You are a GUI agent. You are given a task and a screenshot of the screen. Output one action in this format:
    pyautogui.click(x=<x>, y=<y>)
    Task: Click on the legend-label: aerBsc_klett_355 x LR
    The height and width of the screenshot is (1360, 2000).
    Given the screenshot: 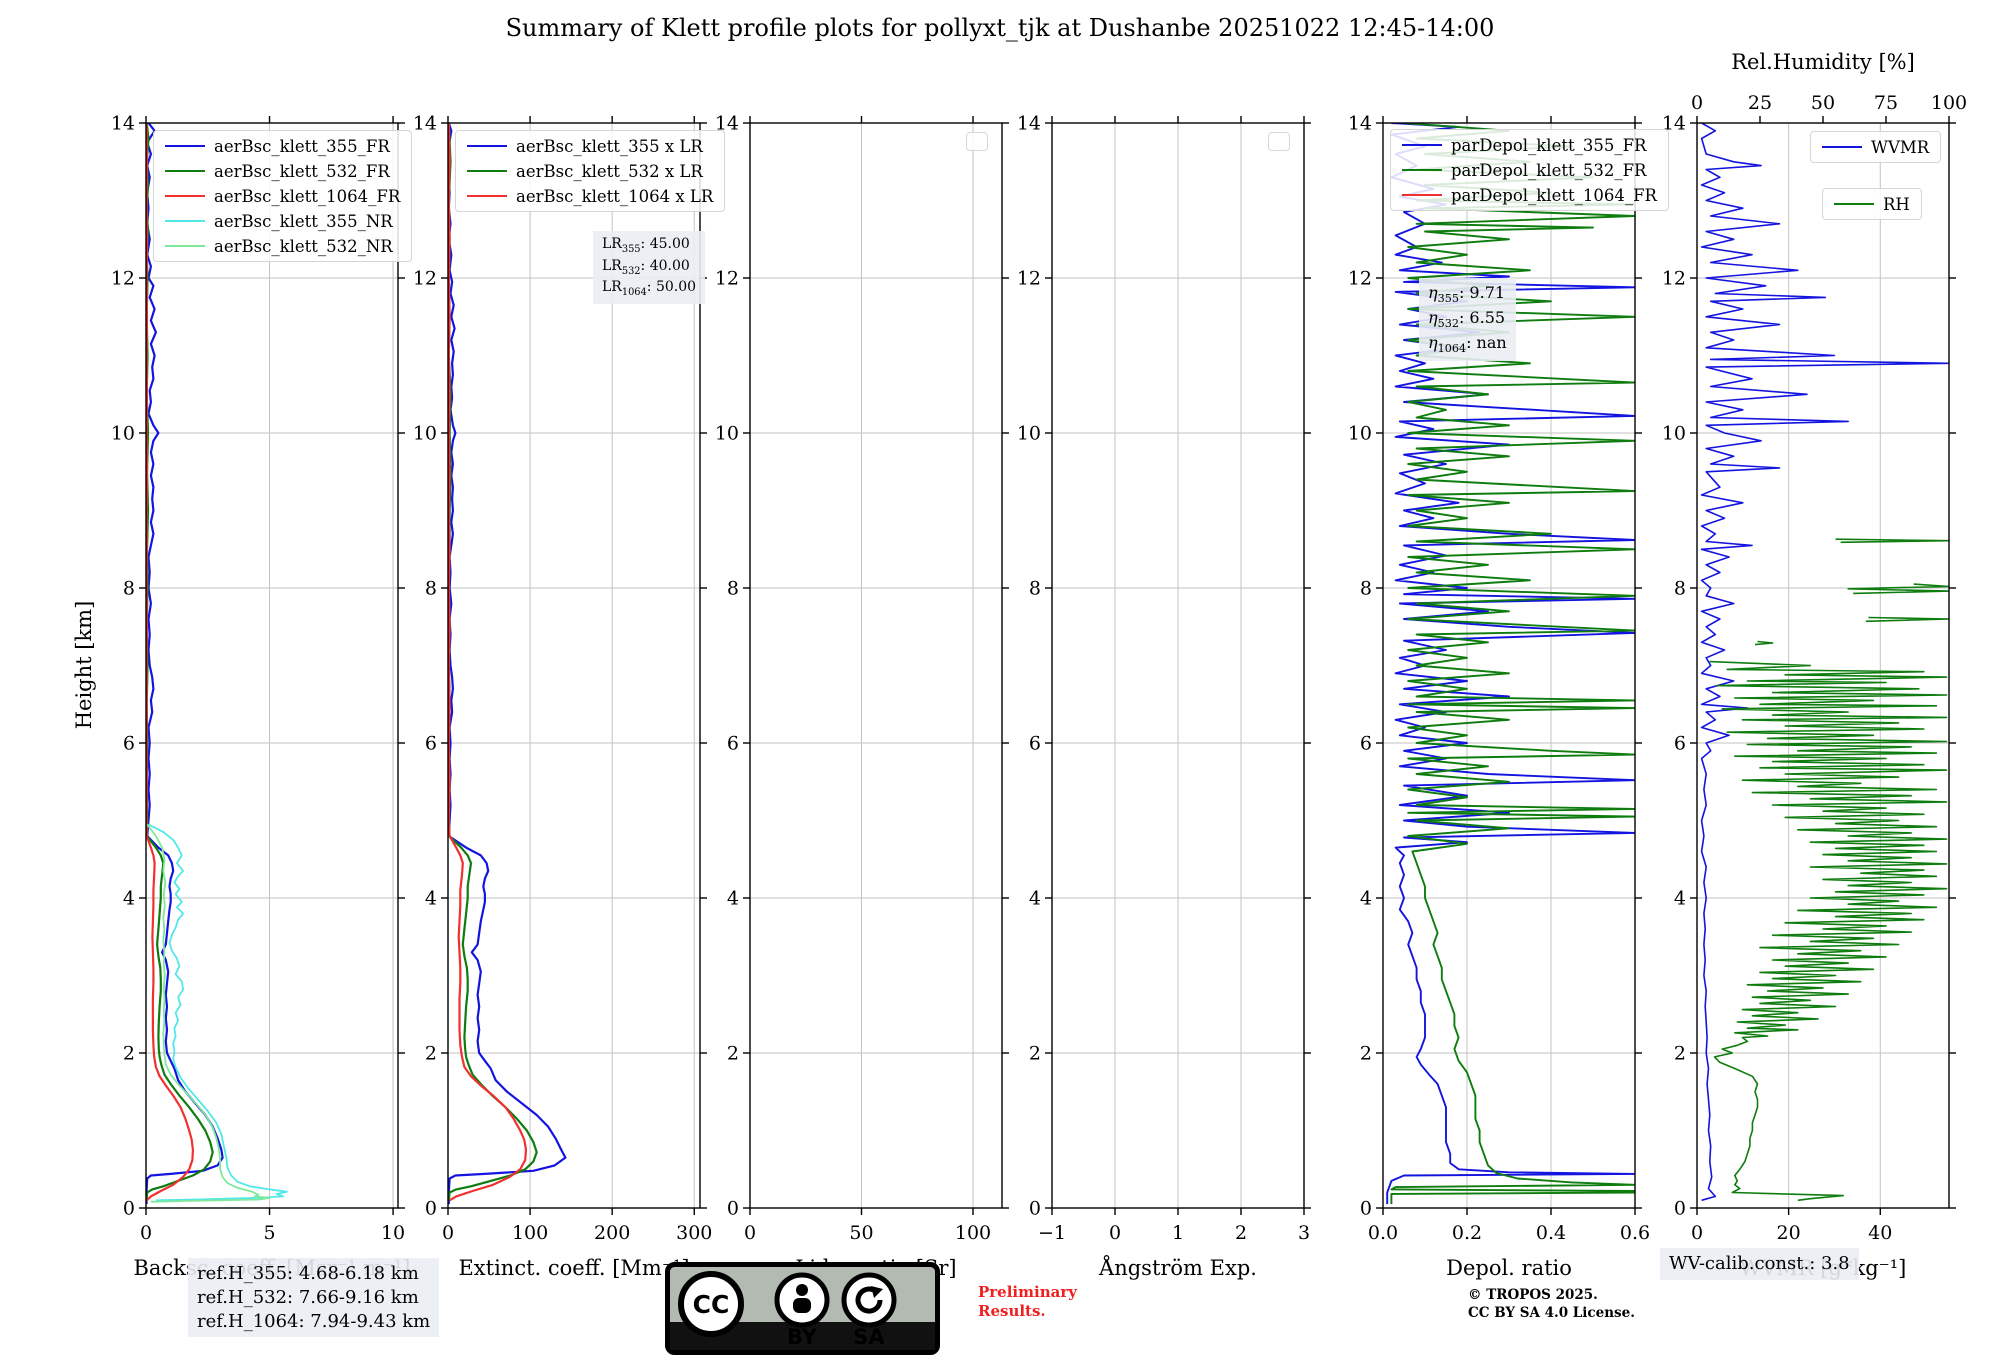 What is the action you would take?
    pyautogui.click(x=609, y=146)
    